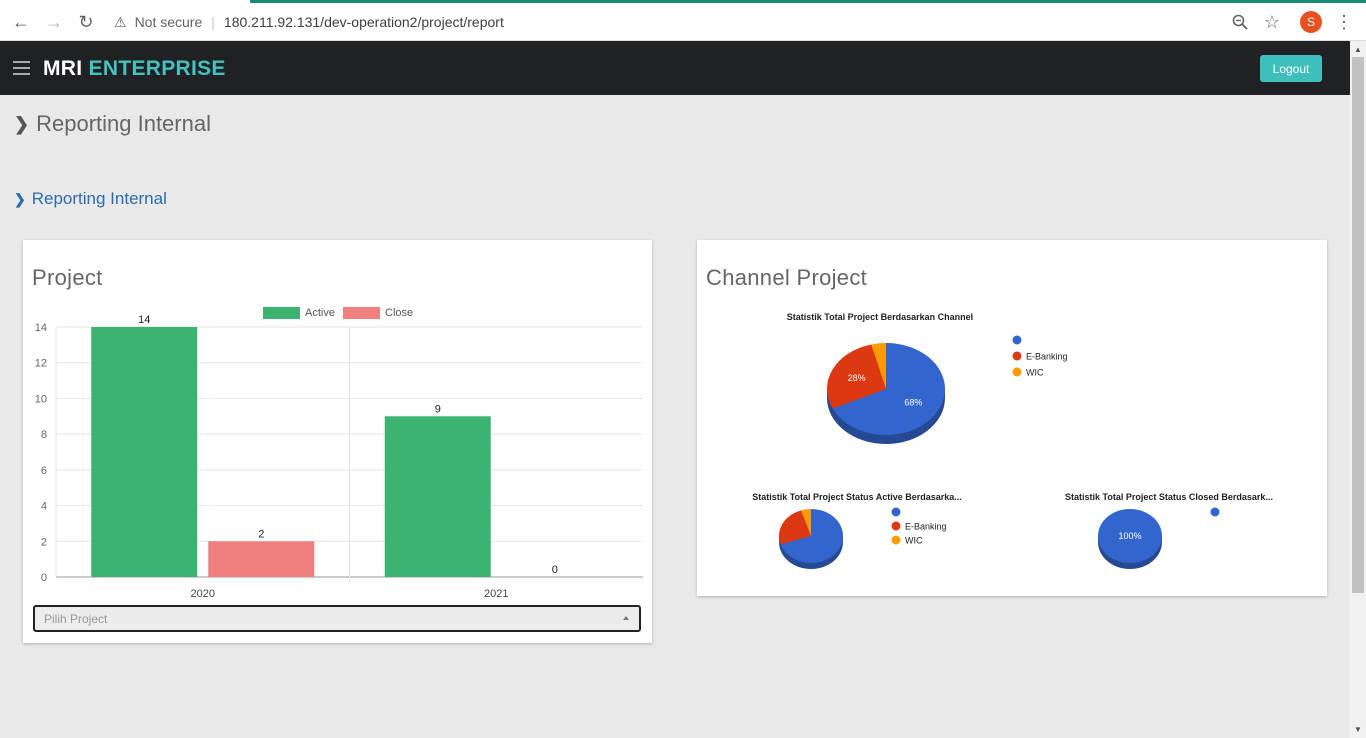 The height and width of the screenshot is (738, 1366). Describe the element at coordinates (67, 277) in the screenshot. I see `project-card-title: Project` at that location.